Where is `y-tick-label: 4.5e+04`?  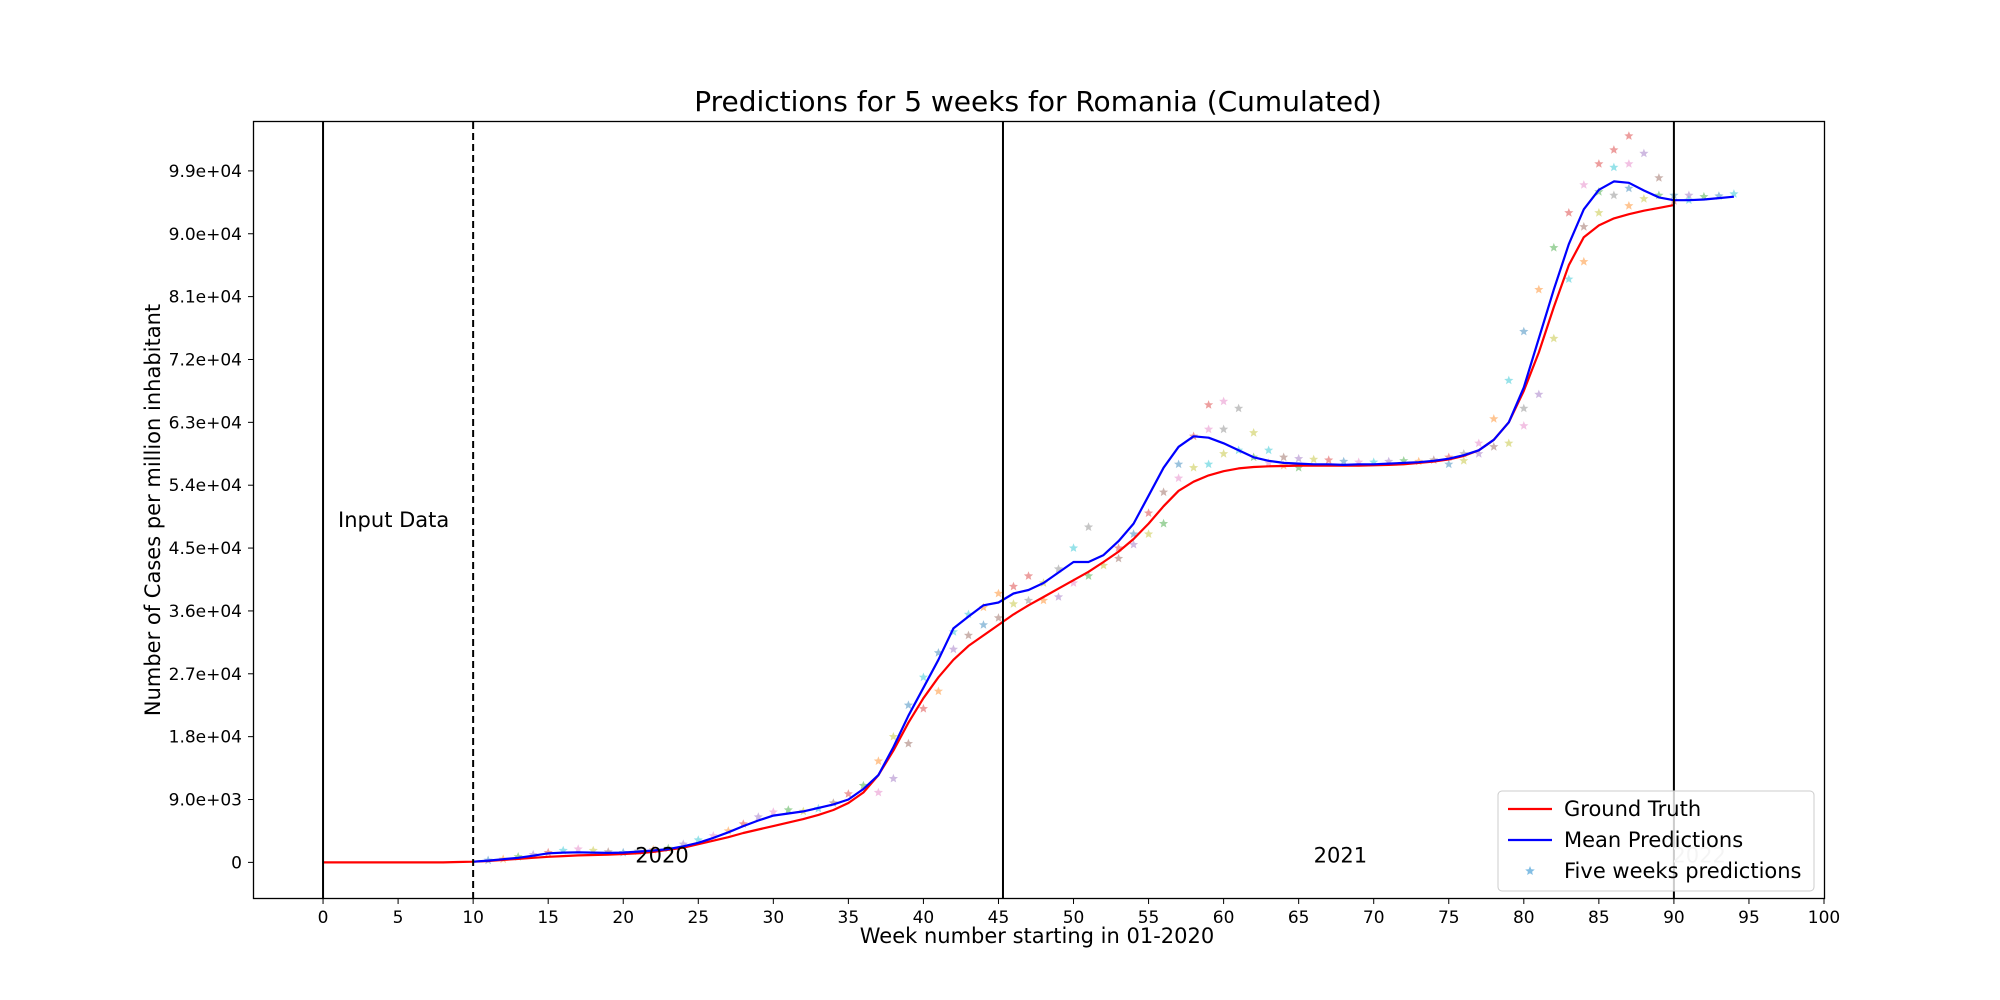 y-tick-label: 4.5e+04 is located at coordinates (205, 549).